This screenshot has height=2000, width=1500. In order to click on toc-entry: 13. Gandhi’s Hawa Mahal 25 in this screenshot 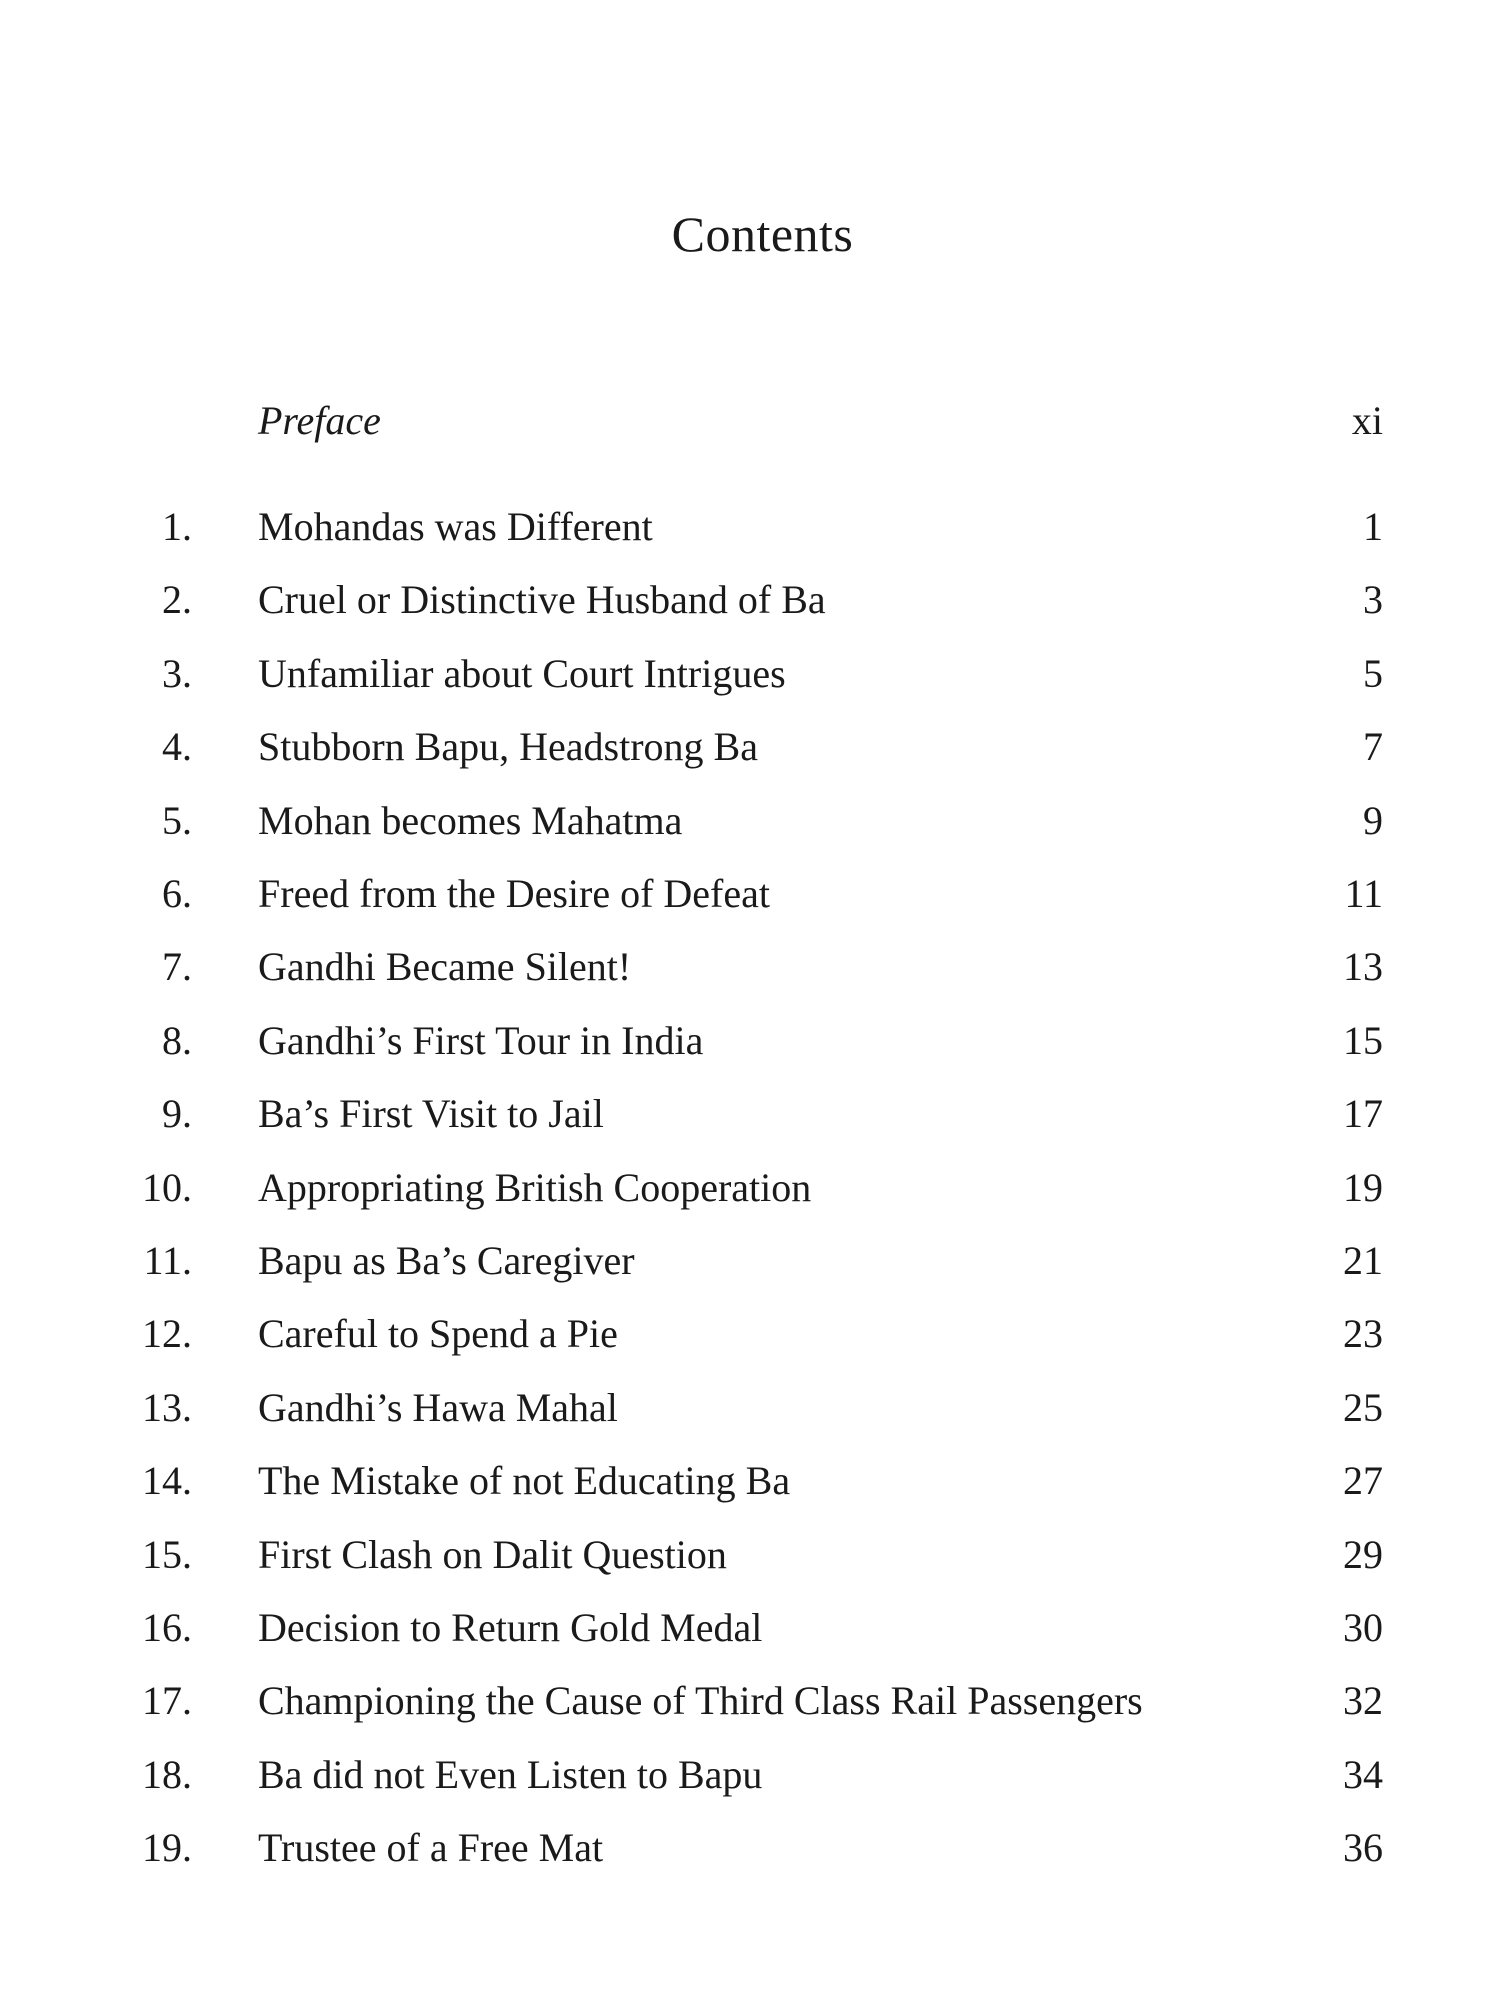, I will do `click(750, 1408)`.